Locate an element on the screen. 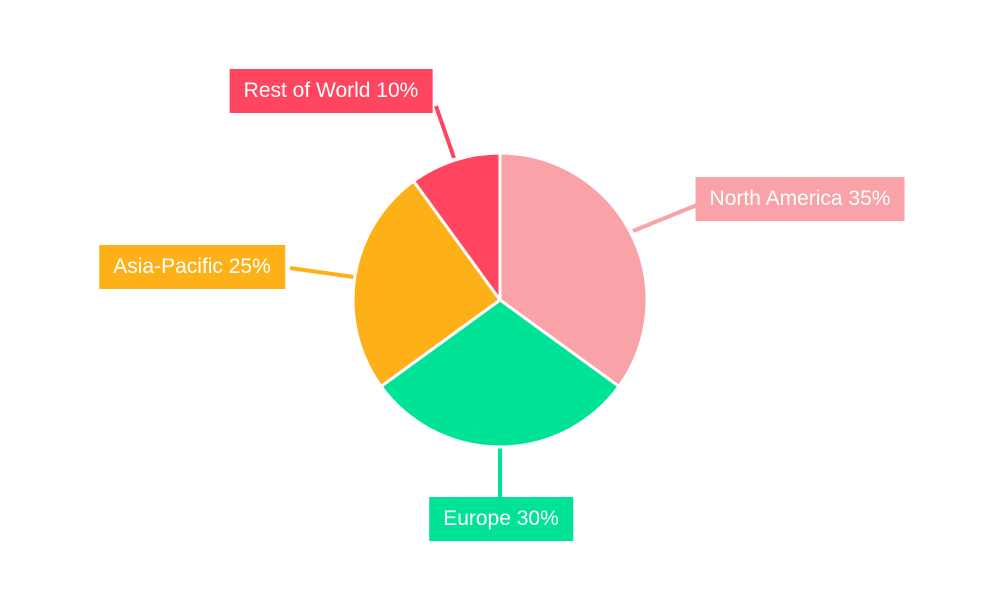 This screenshot has width=1000, height=600. pie-slice-north-america is located at coordinates (573, 269).